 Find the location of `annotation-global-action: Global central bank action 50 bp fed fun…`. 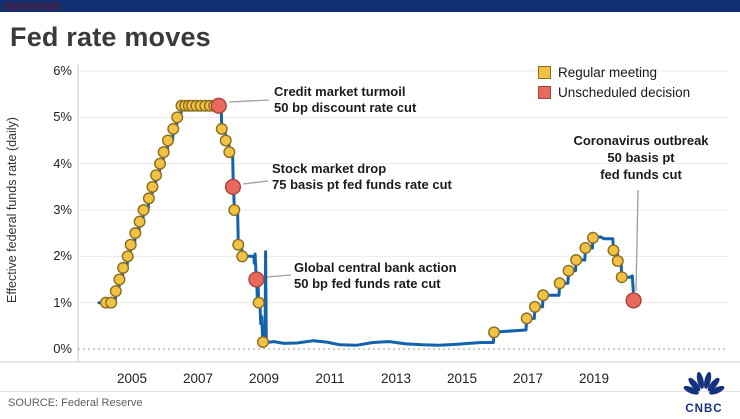

annotation-global-action: Global central bank action 50 bp fed fun… is located at coordinates (375, 276).